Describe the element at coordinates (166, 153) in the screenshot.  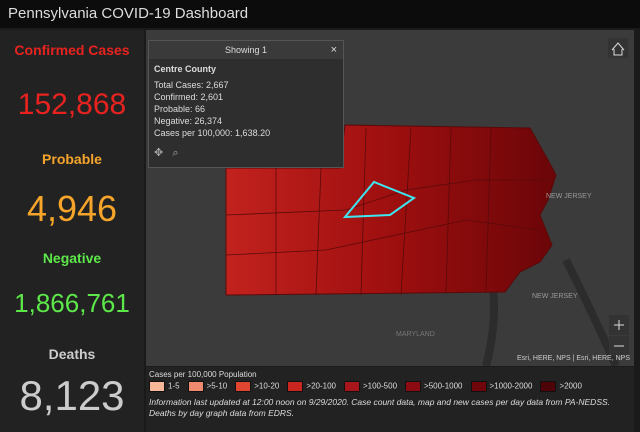
I see `popup-tools: ✥ ⌕` at that location.